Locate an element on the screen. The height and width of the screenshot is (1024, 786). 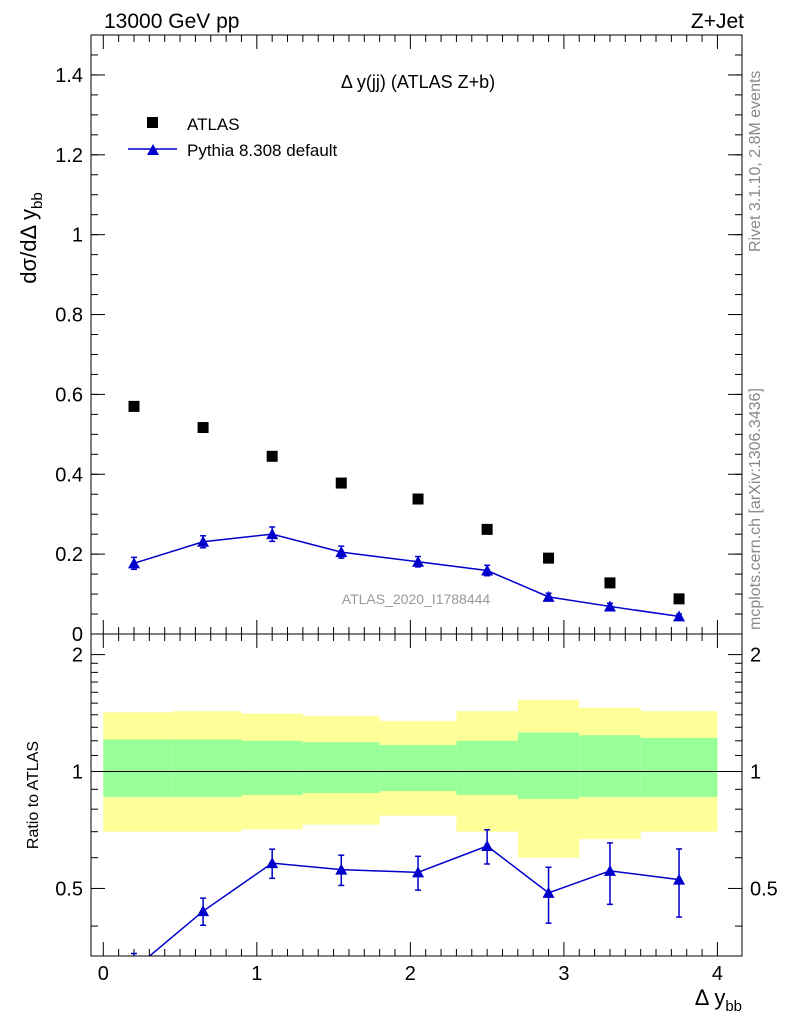
ratio-tick-label-right: 2 is located at coordinates (755, 656).